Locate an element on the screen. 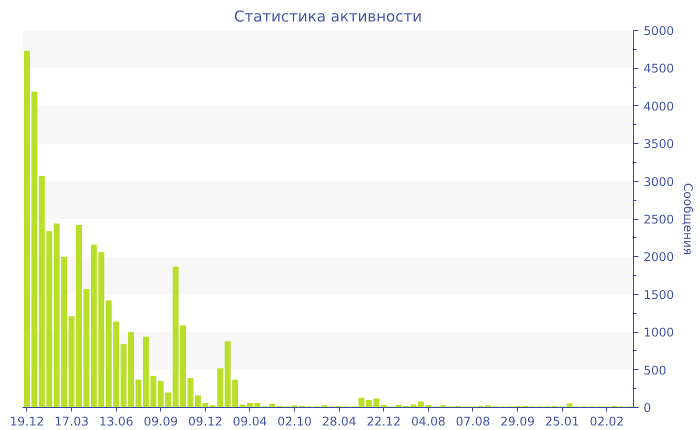 Image resolution: width=700 pixels, height=430 pixels. x-tick-label: 17.03 is located at coordinates (71, 421).